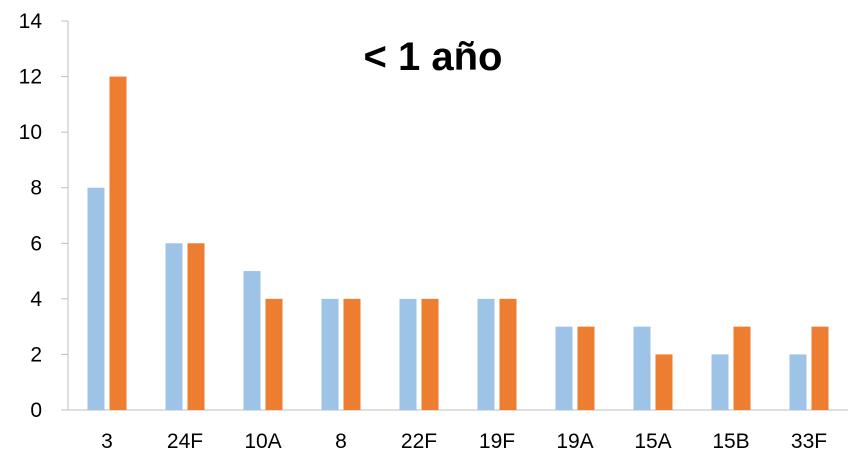 Image resolution: width=854 pixels, height=461 pixels. What do you see at coordinates (36, 354) in the screenshot?
I see `y-tick-label: 2` at bounding box center [36, 354].